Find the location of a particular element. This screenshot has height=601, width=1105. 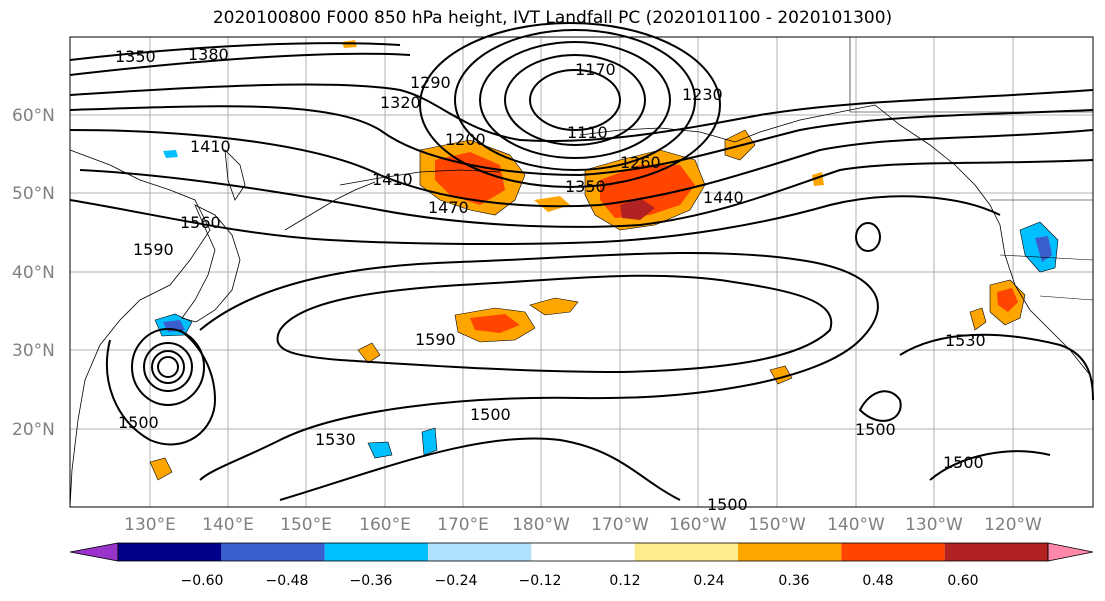

colorbar-tick-label: −0.36 is located at coordinates (371, 581).